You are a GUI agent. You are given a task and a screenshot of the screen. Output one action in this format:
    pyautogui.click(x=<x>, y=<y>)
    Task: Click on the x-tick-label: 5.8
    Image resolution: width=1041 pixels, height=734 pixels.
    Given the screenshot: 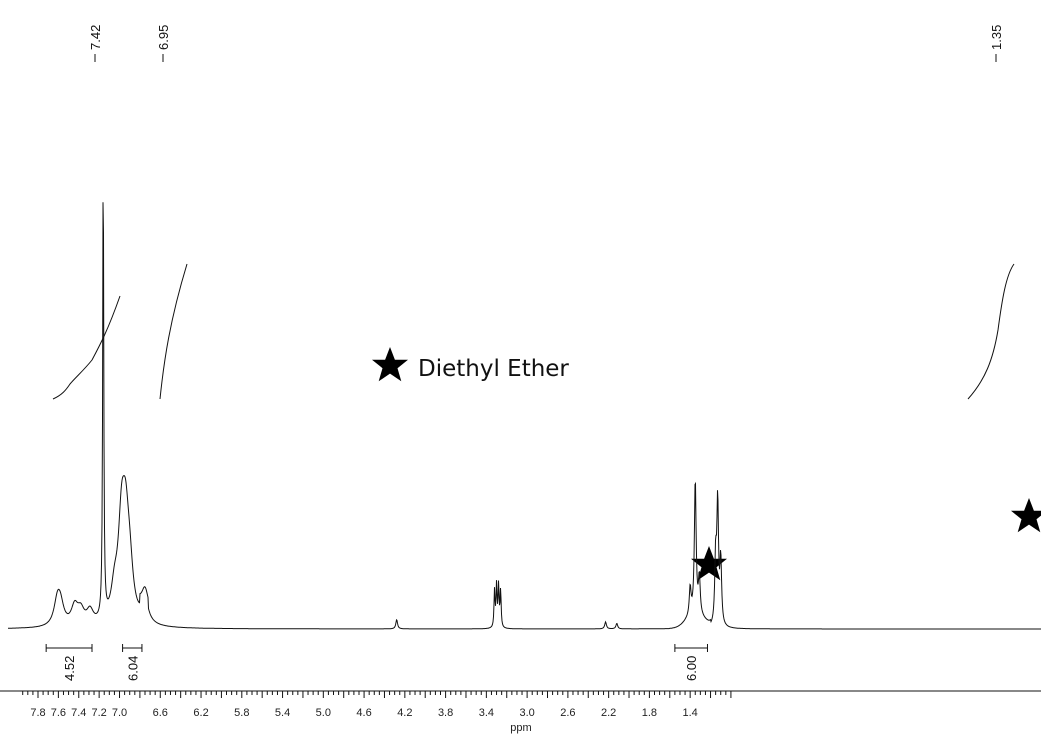 What is the action you would take?
    pyautogui.click(x=241, y=713)
    